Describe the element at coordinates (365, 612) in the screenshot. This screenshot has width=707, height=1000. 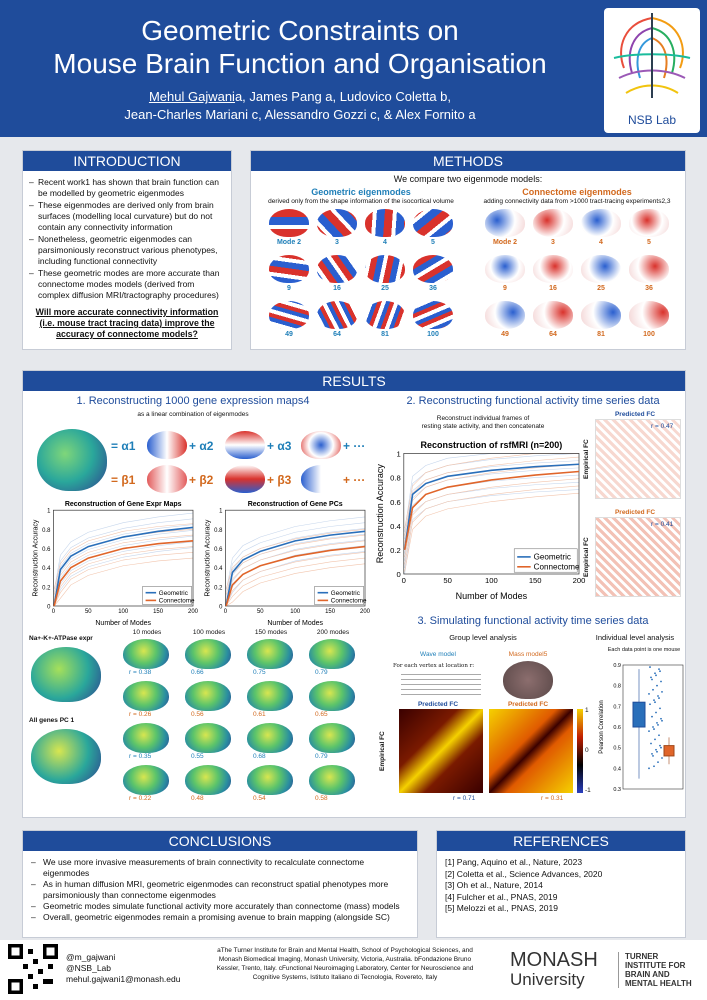
I see `x-tick-label: 200` at that location.